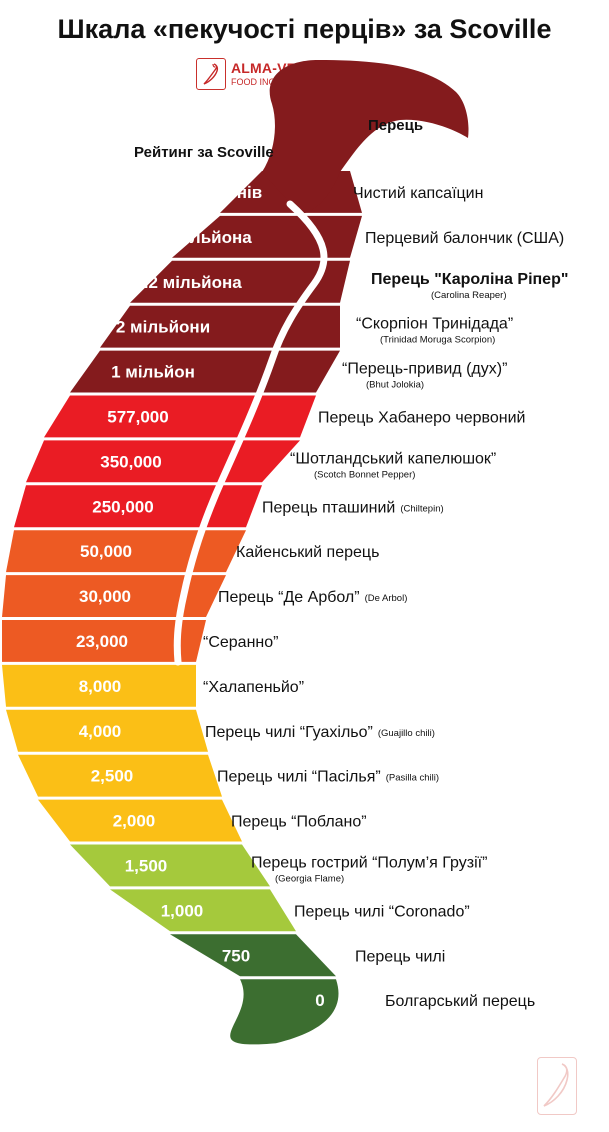 The image size is (609, 1132). I want to click on pepper-name-label: Болгарський перець, so click(460, 1001).